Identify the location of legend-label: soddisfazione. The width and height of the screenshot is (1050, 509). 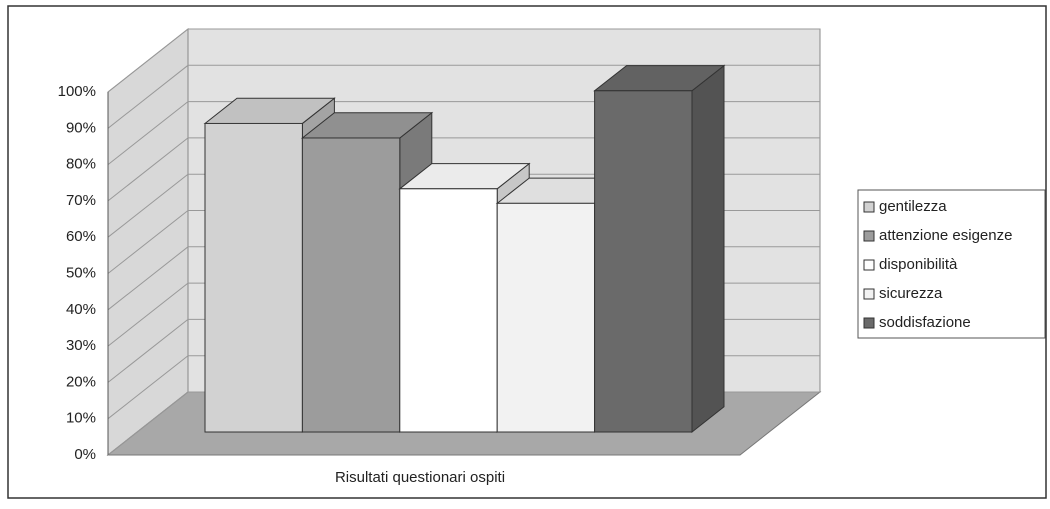
(925, 322).